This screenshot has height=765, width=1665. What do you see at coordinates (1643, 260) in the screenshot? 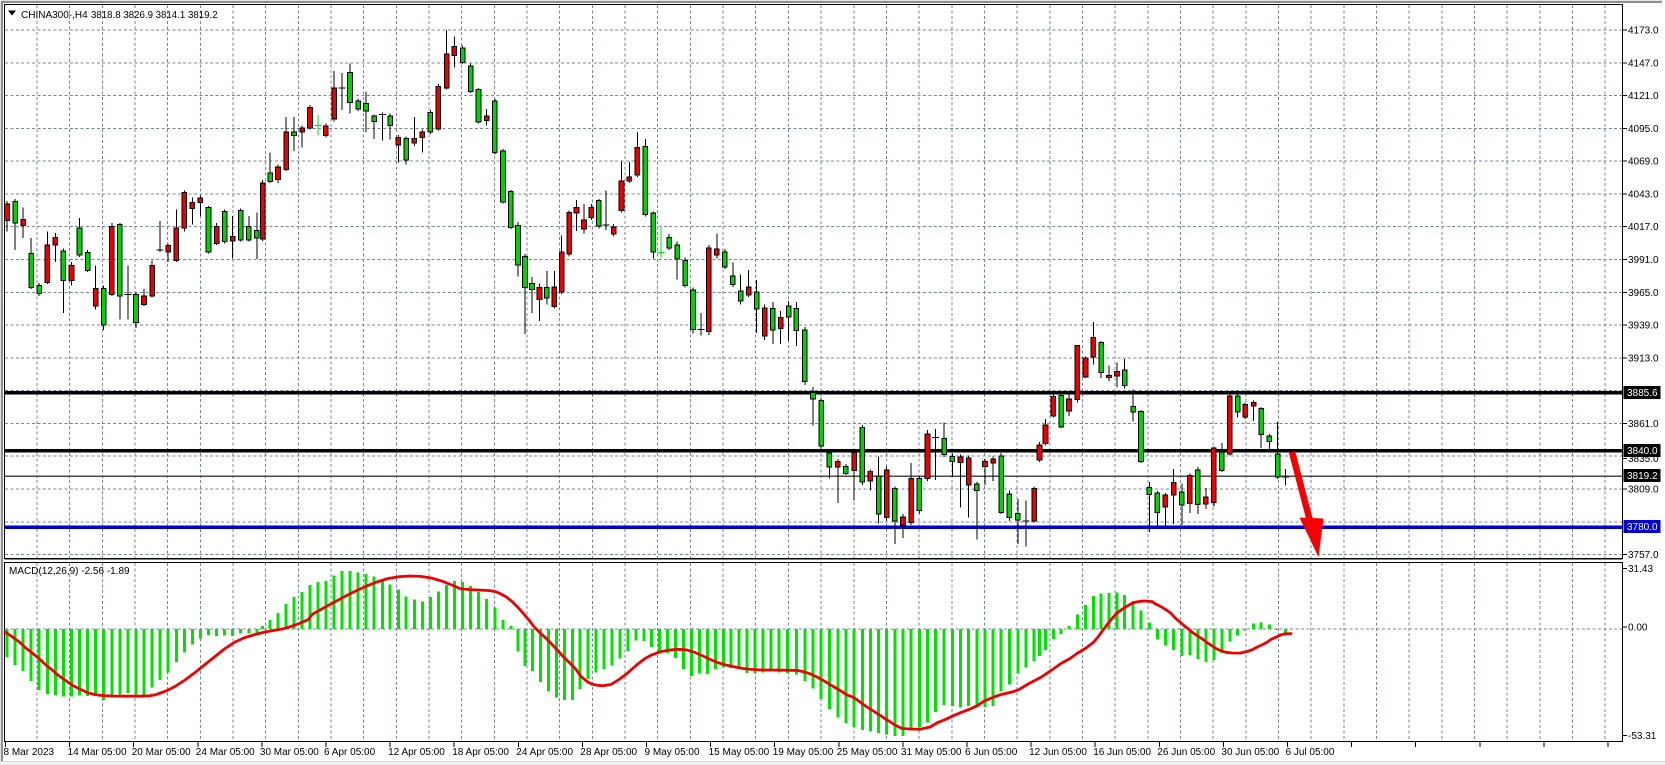
I see `svg-text: 3991.0` at bounding box center [1643, 260].